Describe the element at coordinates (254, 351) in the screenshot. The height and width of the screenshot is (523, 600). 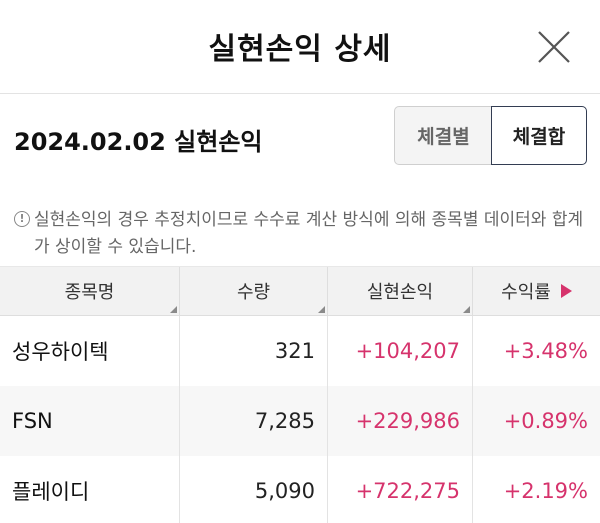
I see `quantity: 321` at that location.